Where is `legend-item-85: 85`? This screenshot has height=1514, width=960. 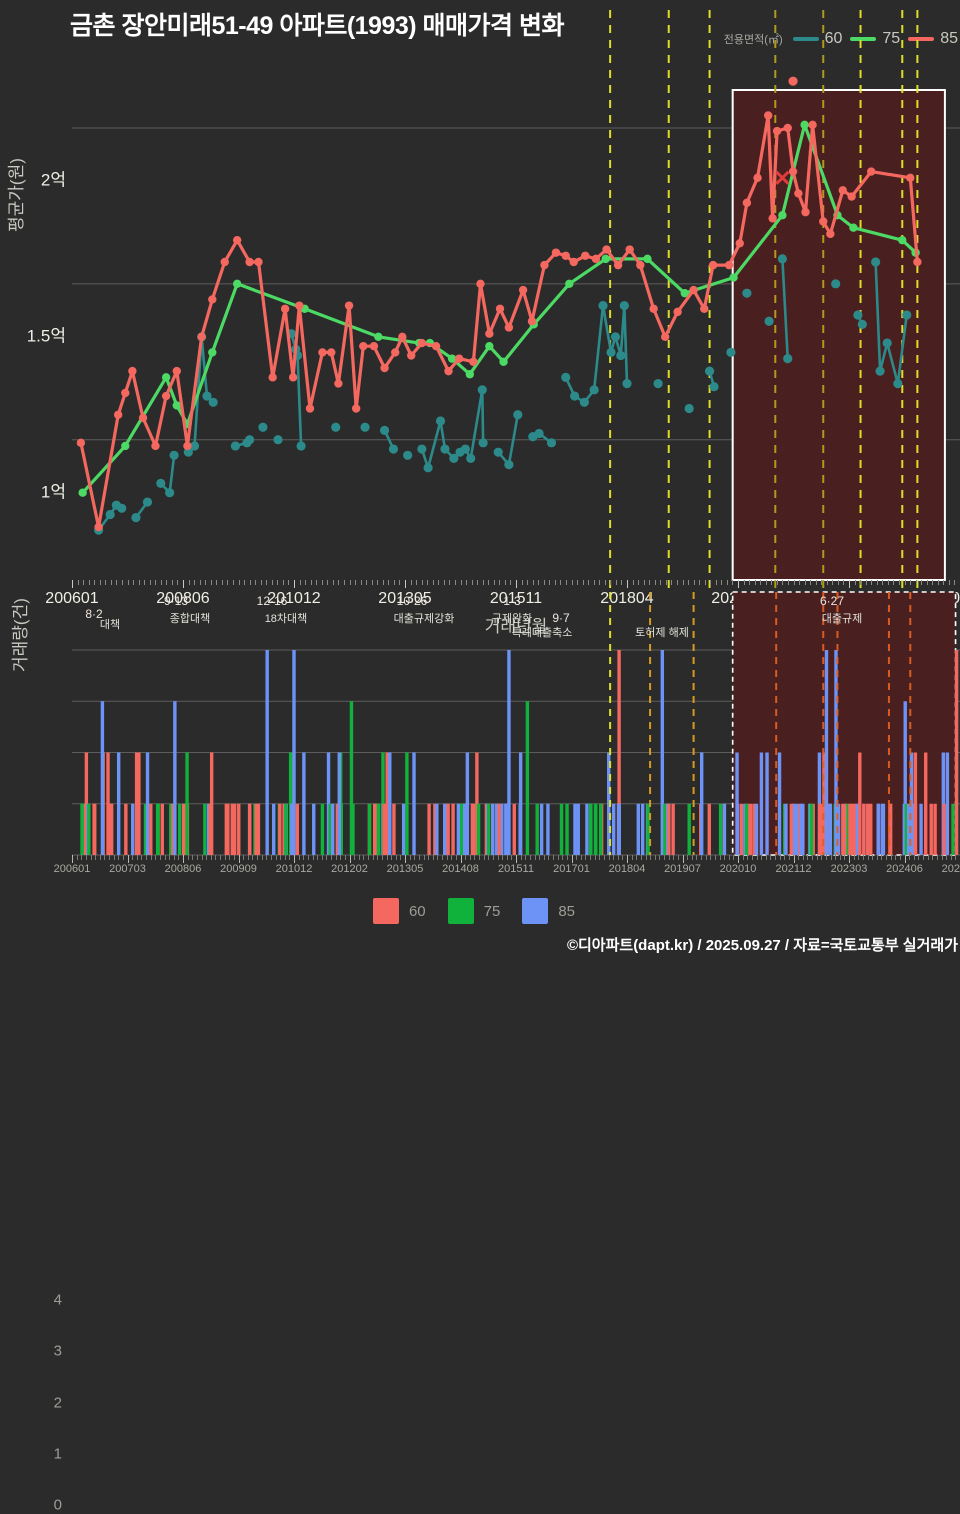
legend-item-85: 85 is located at coordinates (933, 39).